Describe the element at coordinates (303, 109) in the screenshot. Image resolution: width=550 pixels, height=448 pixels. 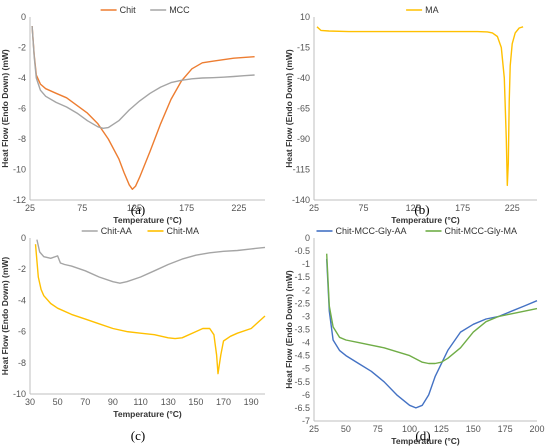
I see `panel-2-y-tick-label: -65` at that location.